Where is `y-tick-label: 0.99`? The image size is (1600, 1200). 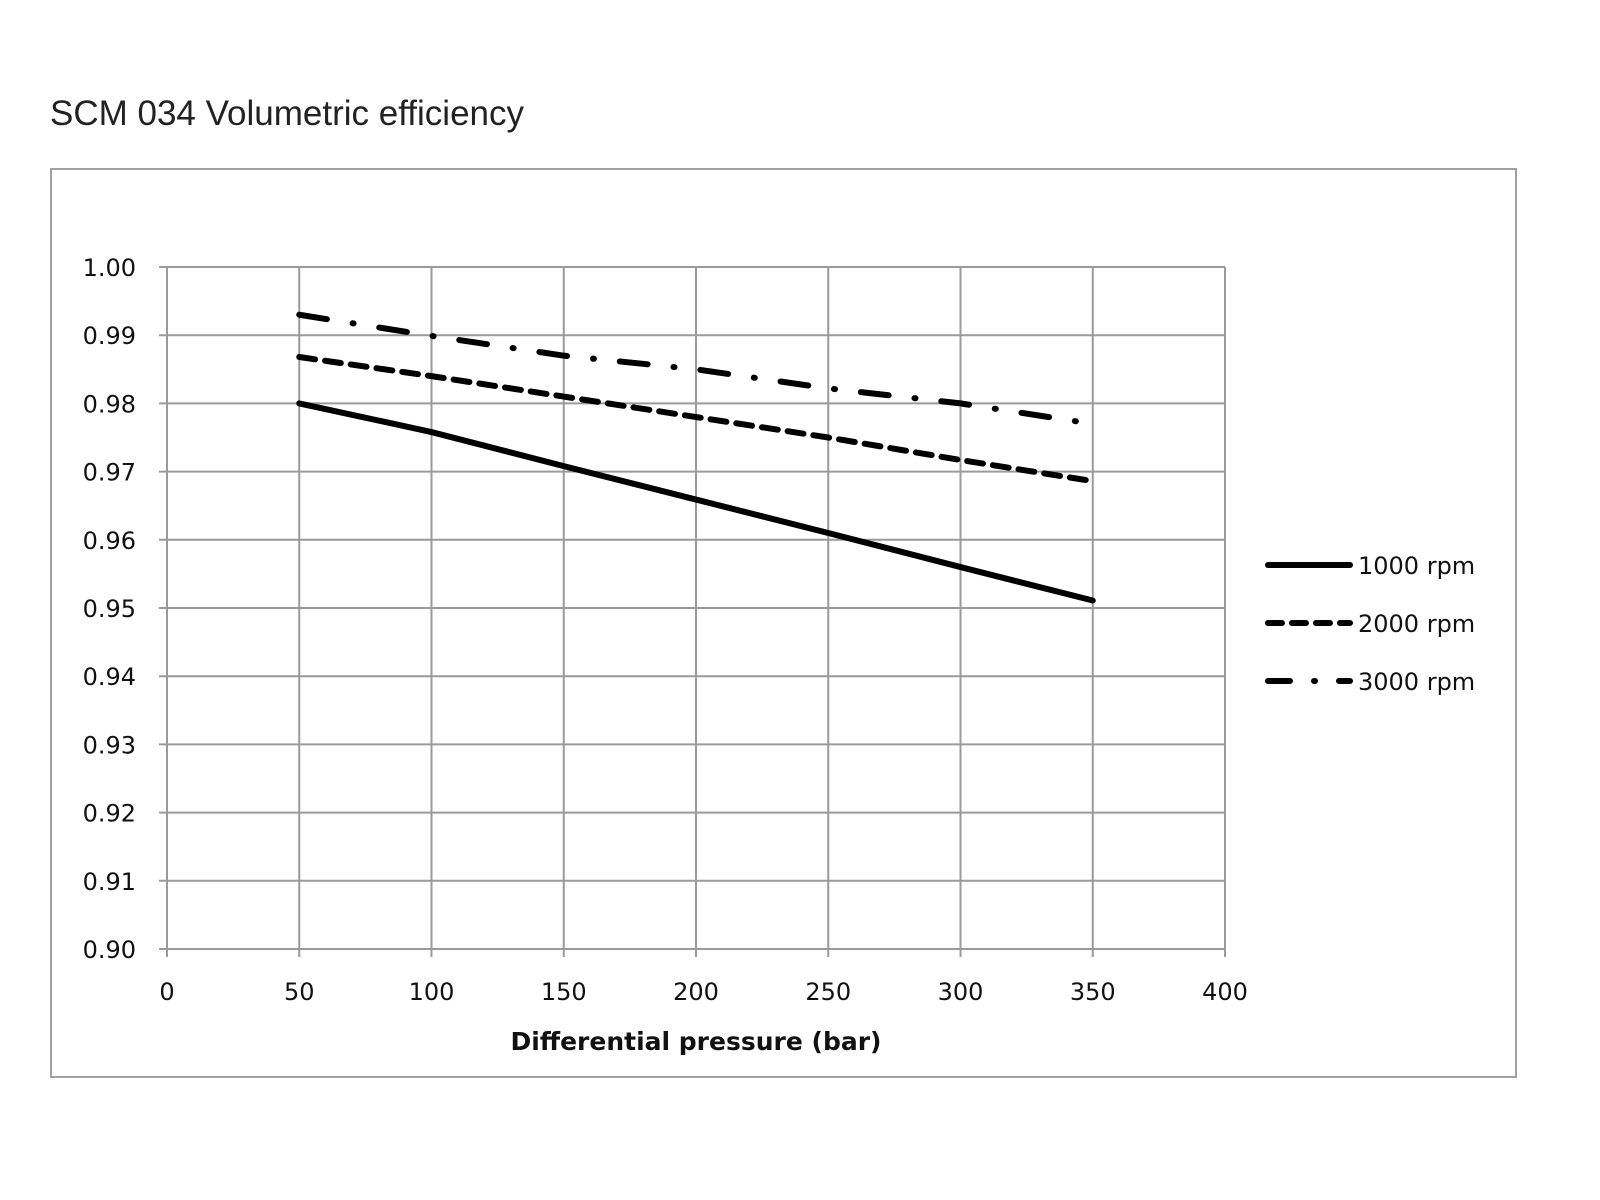
y-tick-label: 0.99 is located at coordinates (109, 336).